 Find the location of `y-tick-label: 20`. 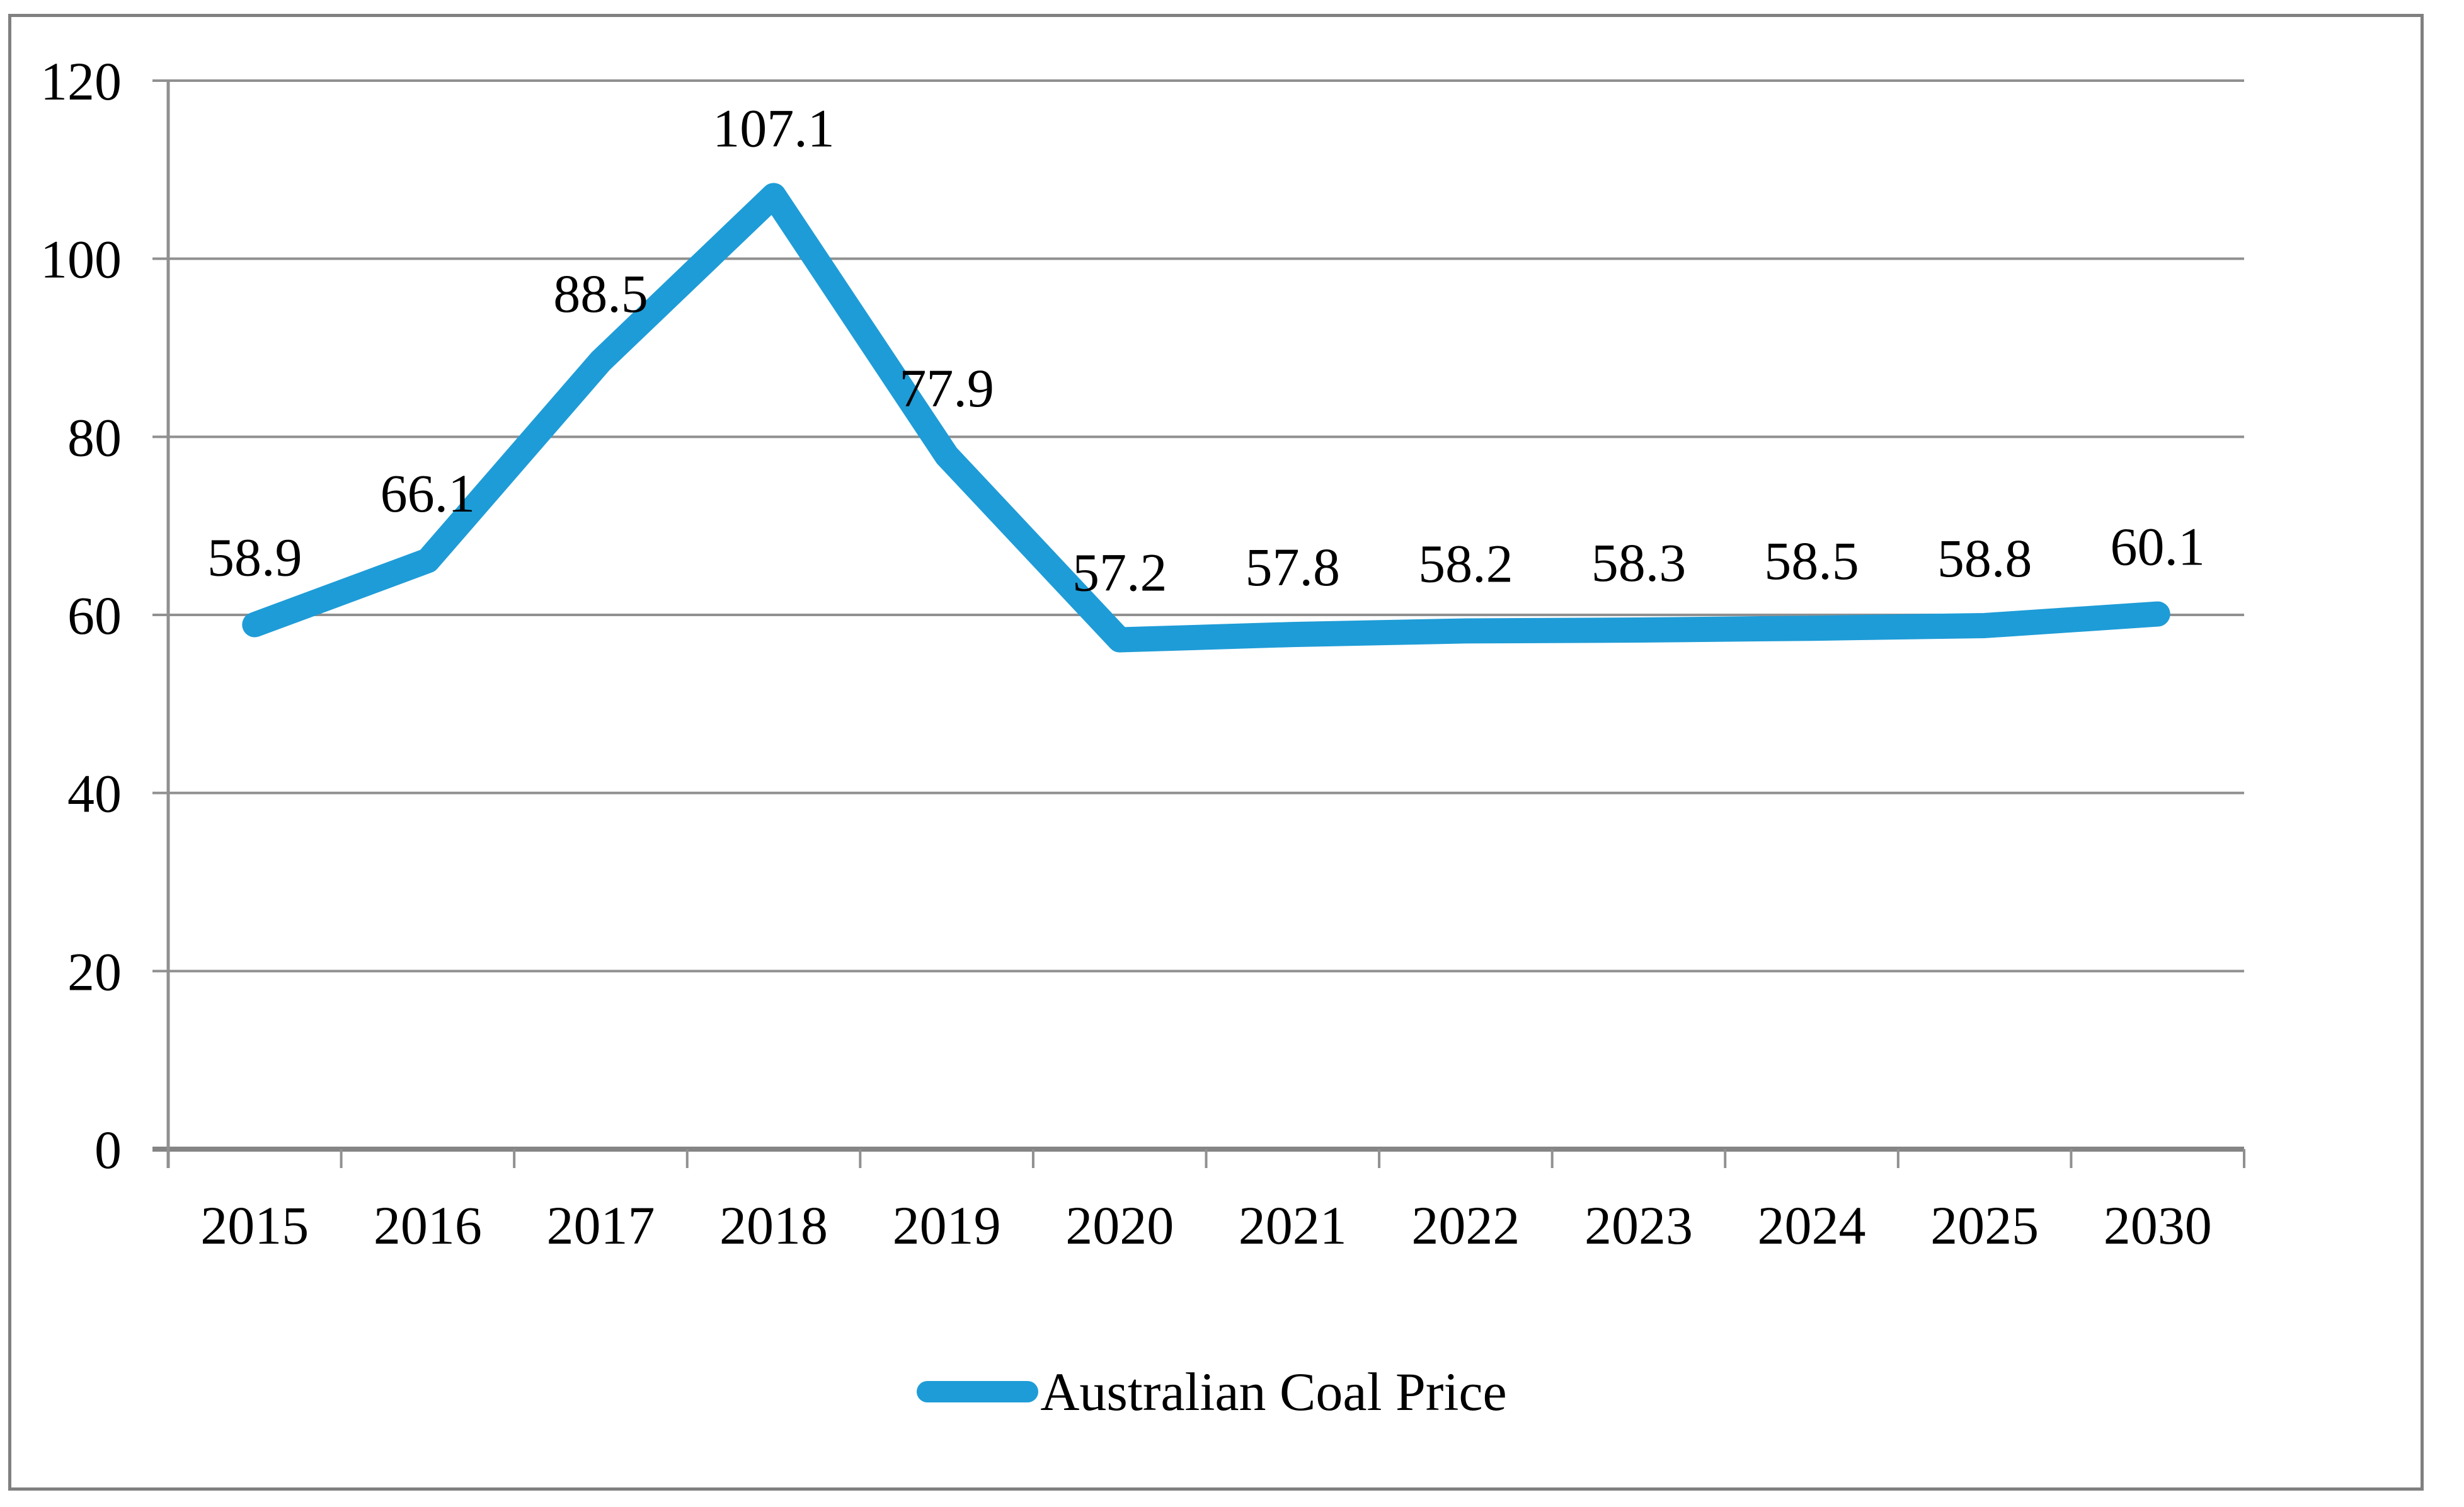

y-tick-label: 20 is located at coordinates (94, 971).